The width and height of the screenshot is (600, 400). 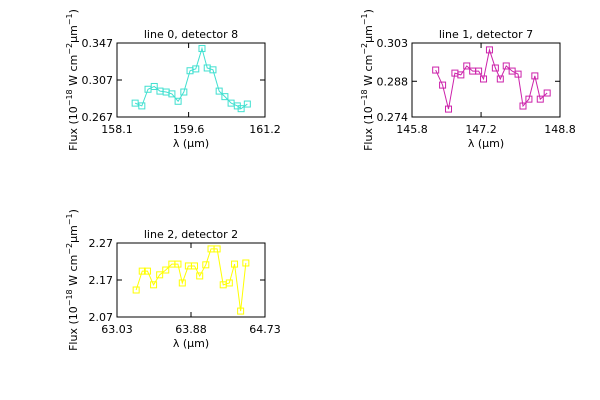 What do you see at coordinates (101, 317) in the screenshot?
I see `y-tick-label: 2.07` at bounding box center [101, 317].